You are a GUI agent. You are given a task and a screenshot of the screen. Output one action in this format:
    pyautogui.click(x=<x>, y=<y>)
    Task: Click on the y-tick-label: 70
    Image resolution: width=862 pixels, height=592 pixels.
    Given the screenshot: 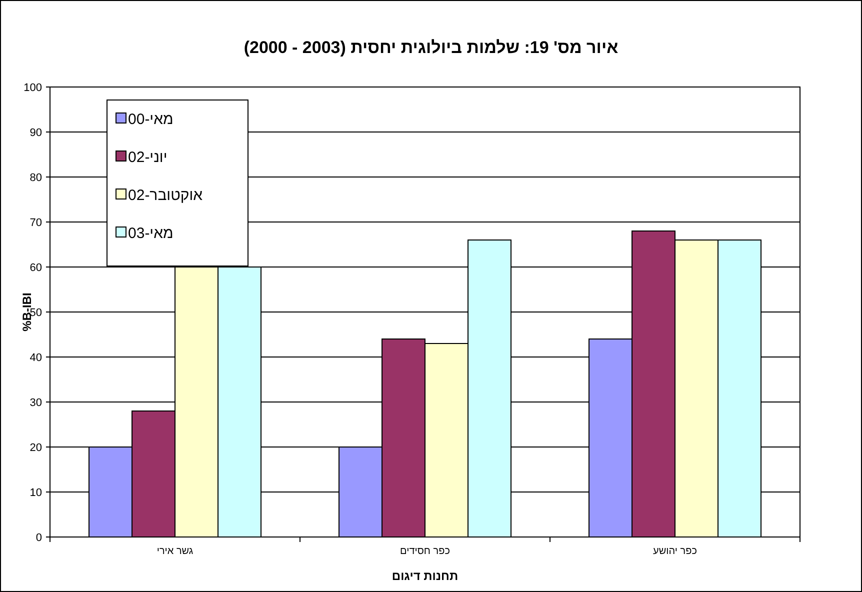 What is the action you would take?
    pyautogui.click(x=36, y=223)
    